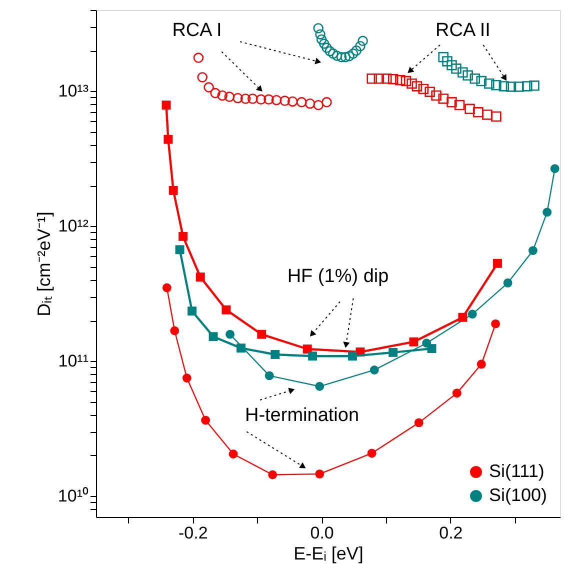 The width and height of the screenshot is (565, 573). I want to click on x-tick-label: 0.2, so click(451, 533).